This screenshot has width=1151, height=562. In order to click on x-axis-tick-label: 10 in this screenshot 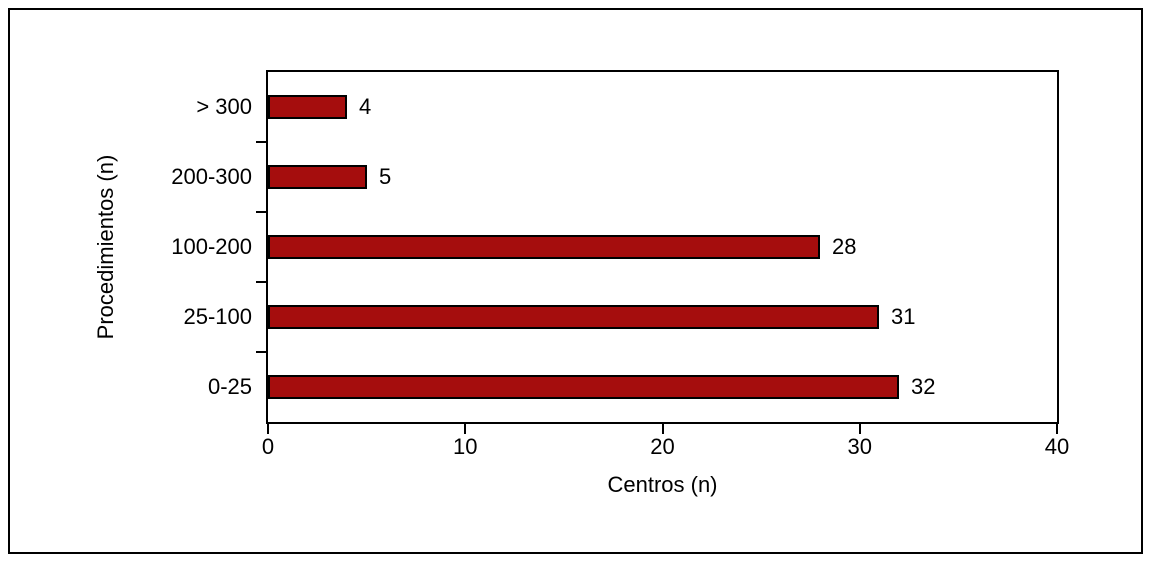, I will do `click(465, 446)`.